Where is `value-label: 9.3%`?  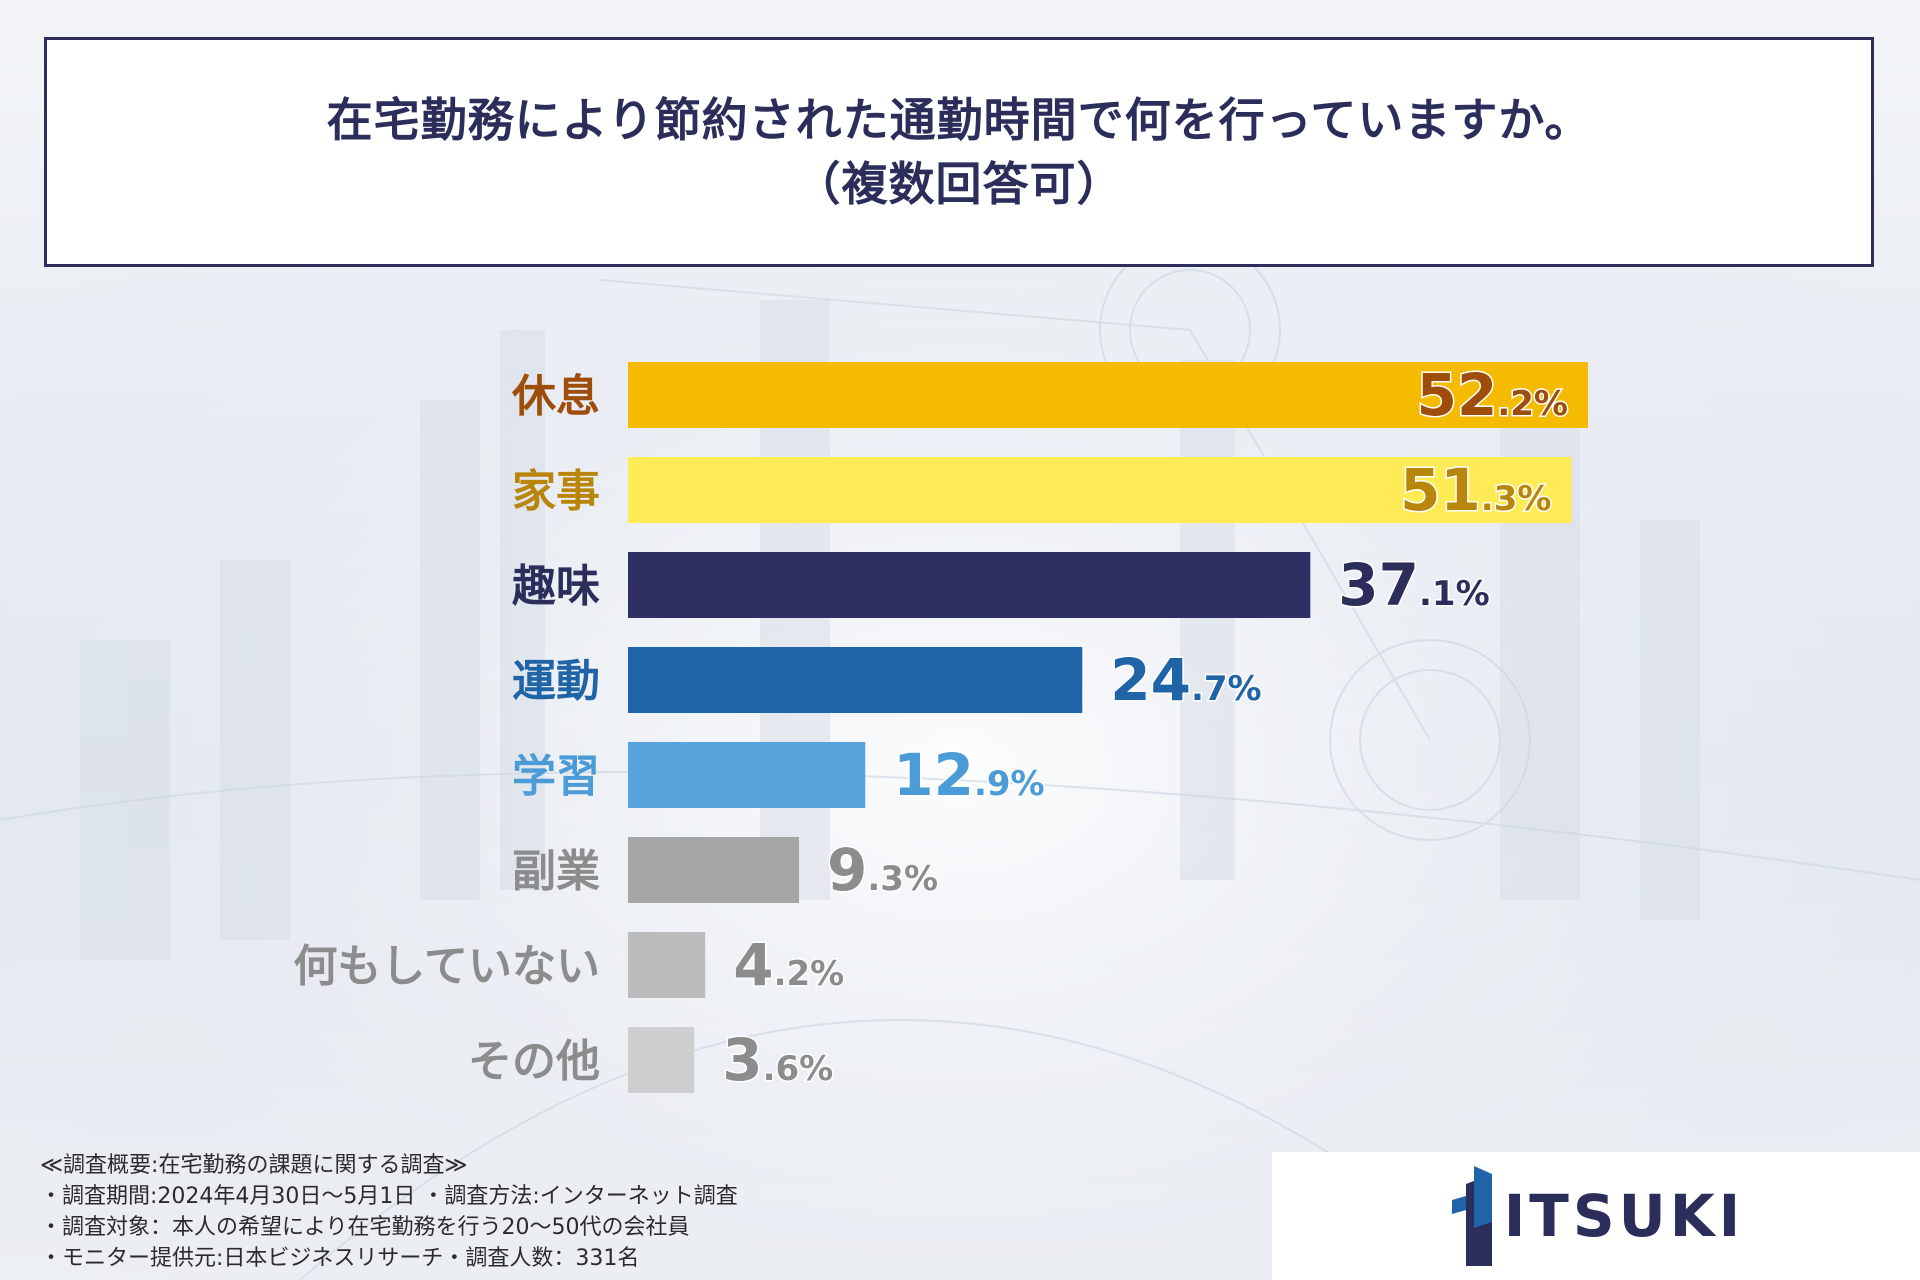 value-label: 9.3% is located at coordinates (882, 870).